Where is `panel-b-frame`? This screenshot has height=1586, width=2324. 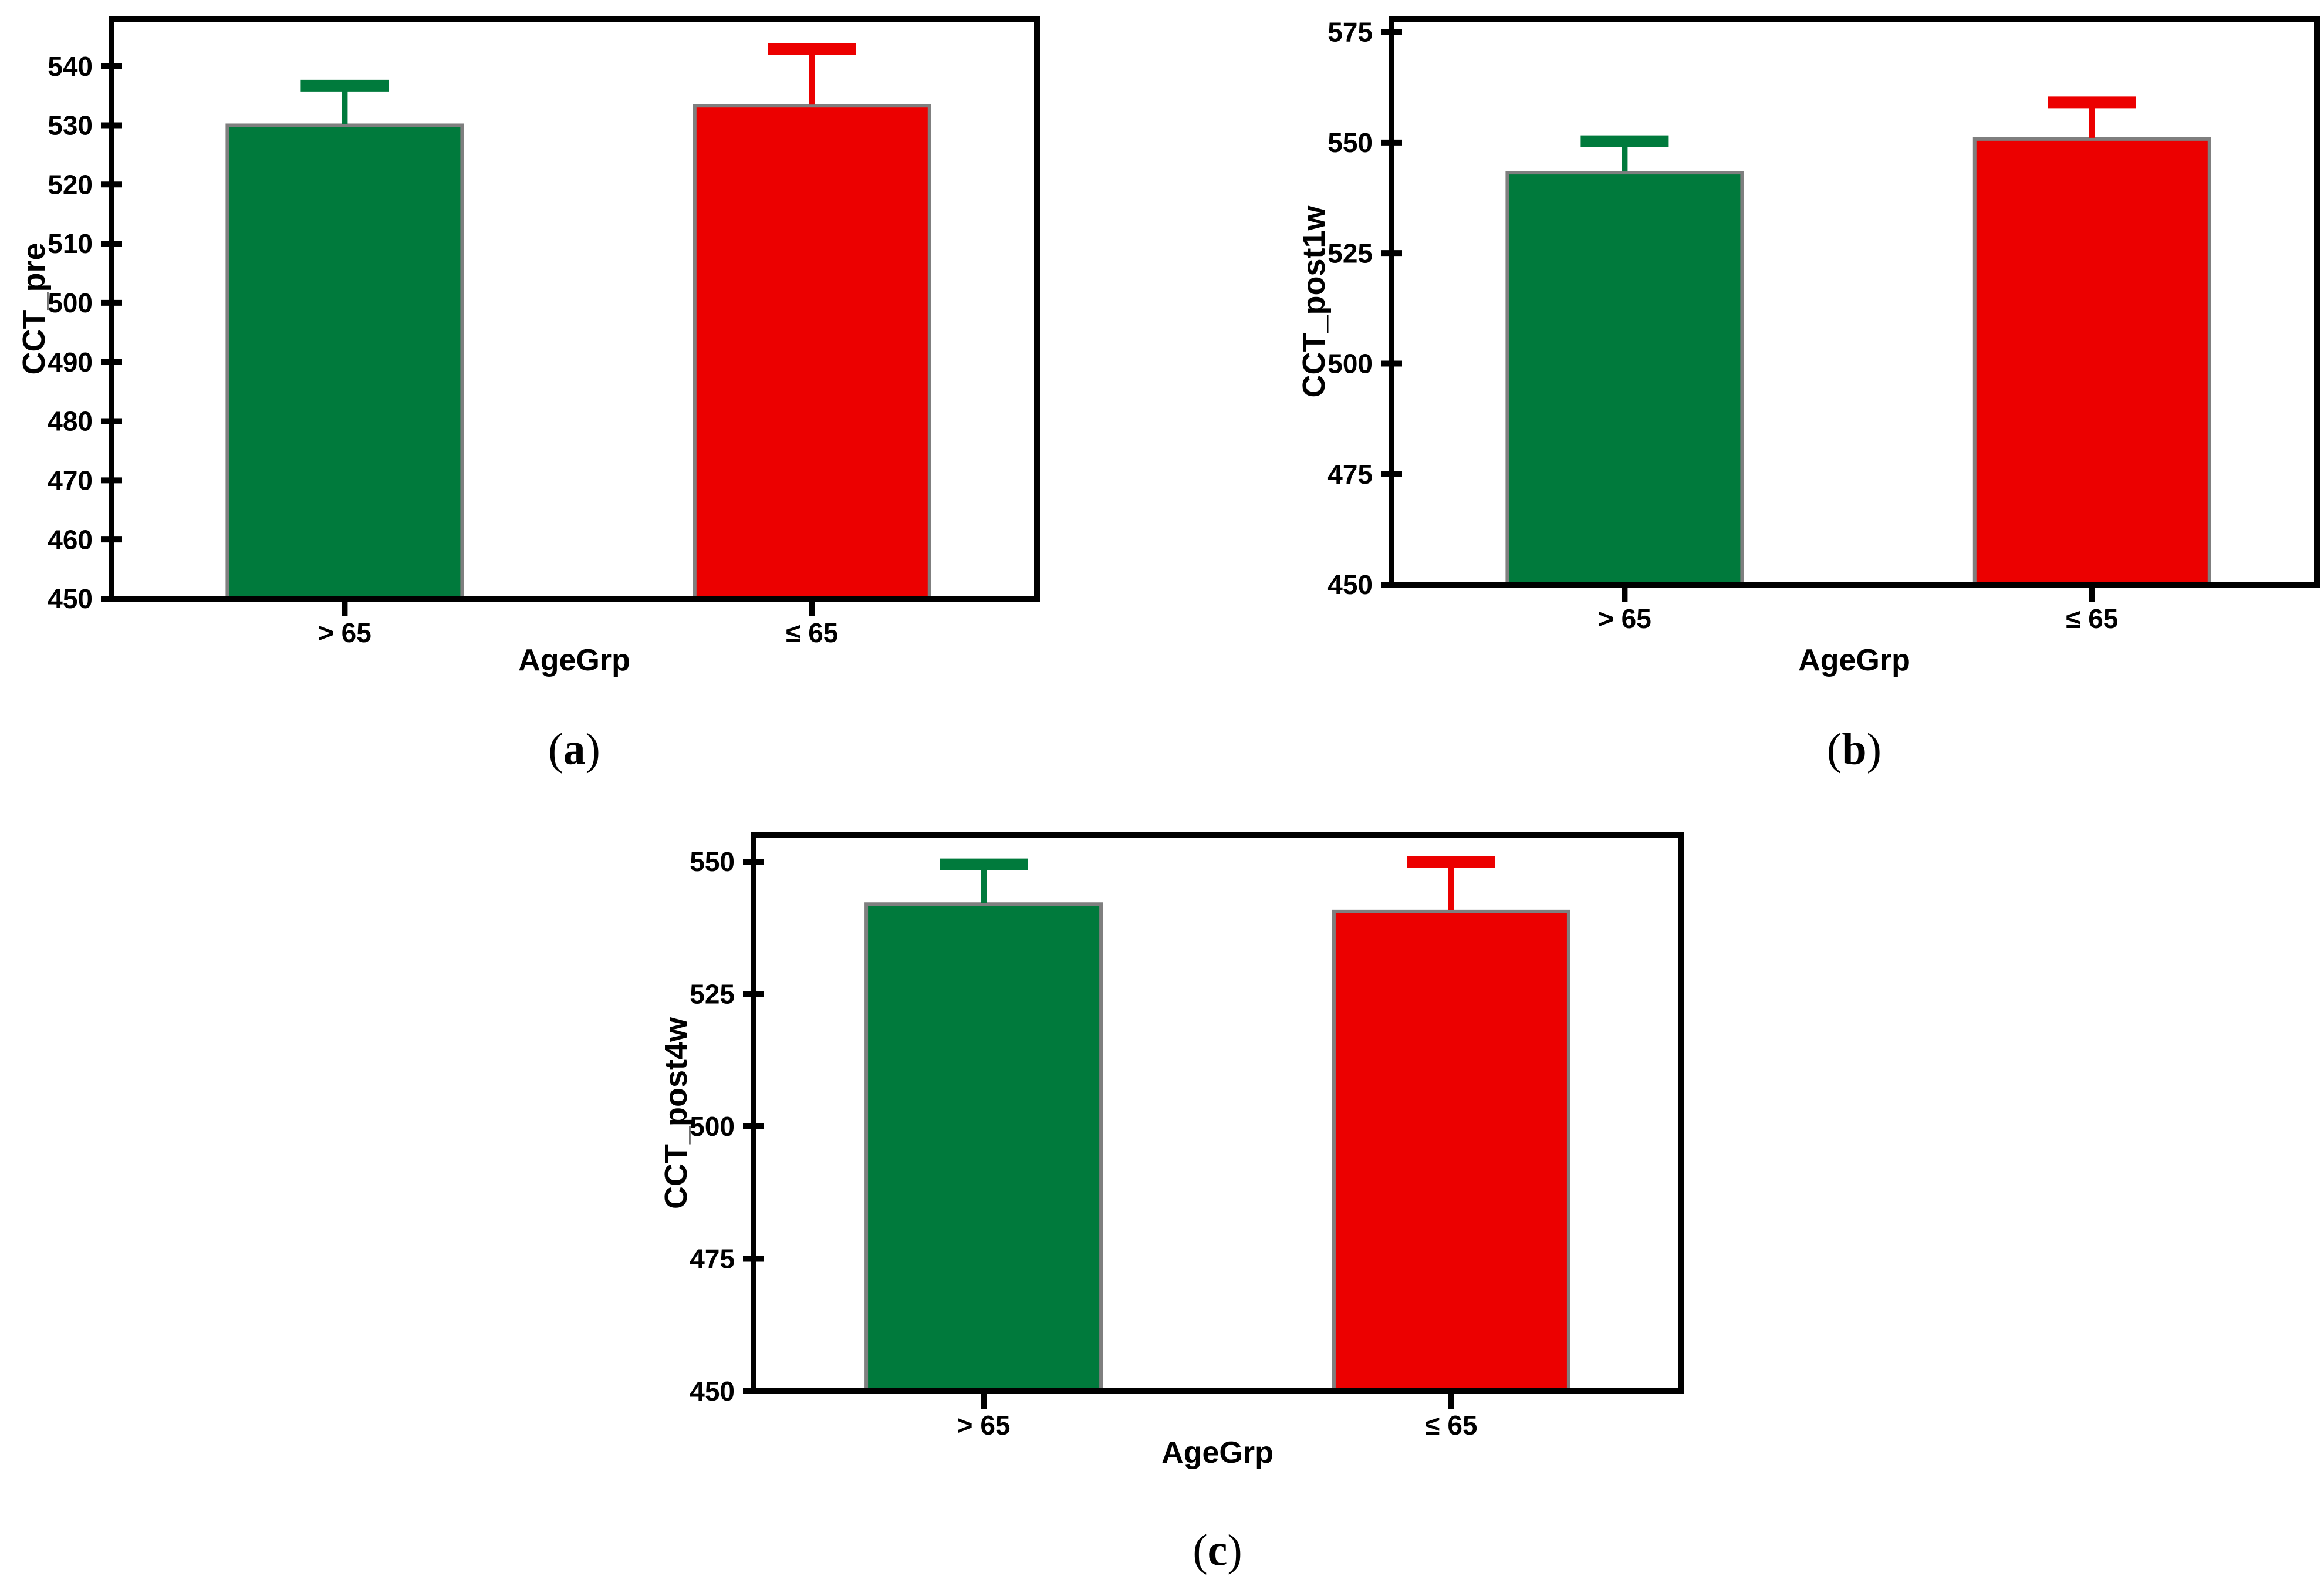
panel-b-frame is located at coordinates (1855, 302).